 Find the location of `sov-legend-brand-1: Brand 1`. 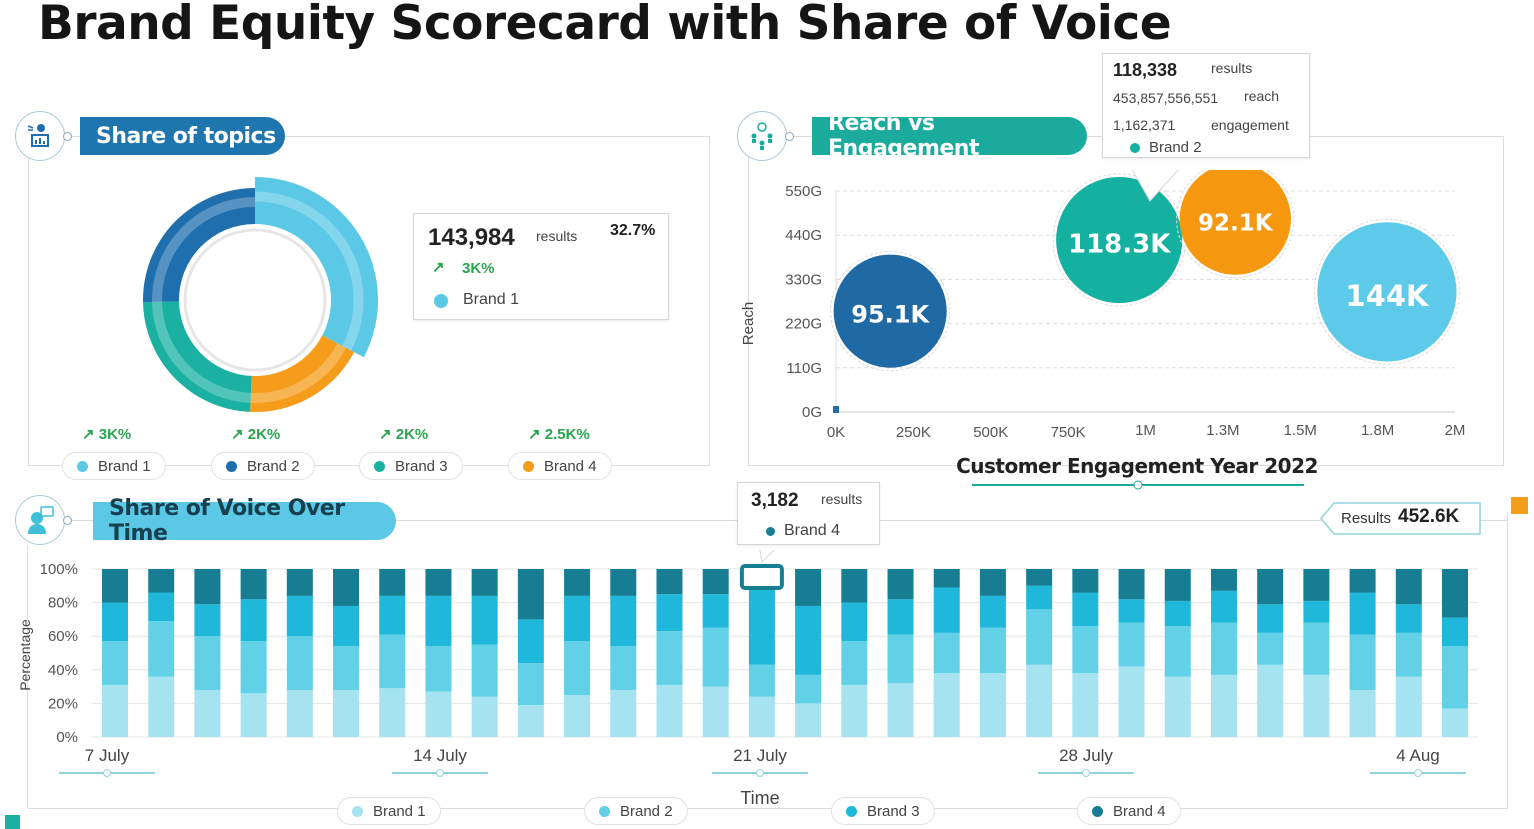

sov-legend-brand-1: Brand 1 is located at coordinates (389, 811).